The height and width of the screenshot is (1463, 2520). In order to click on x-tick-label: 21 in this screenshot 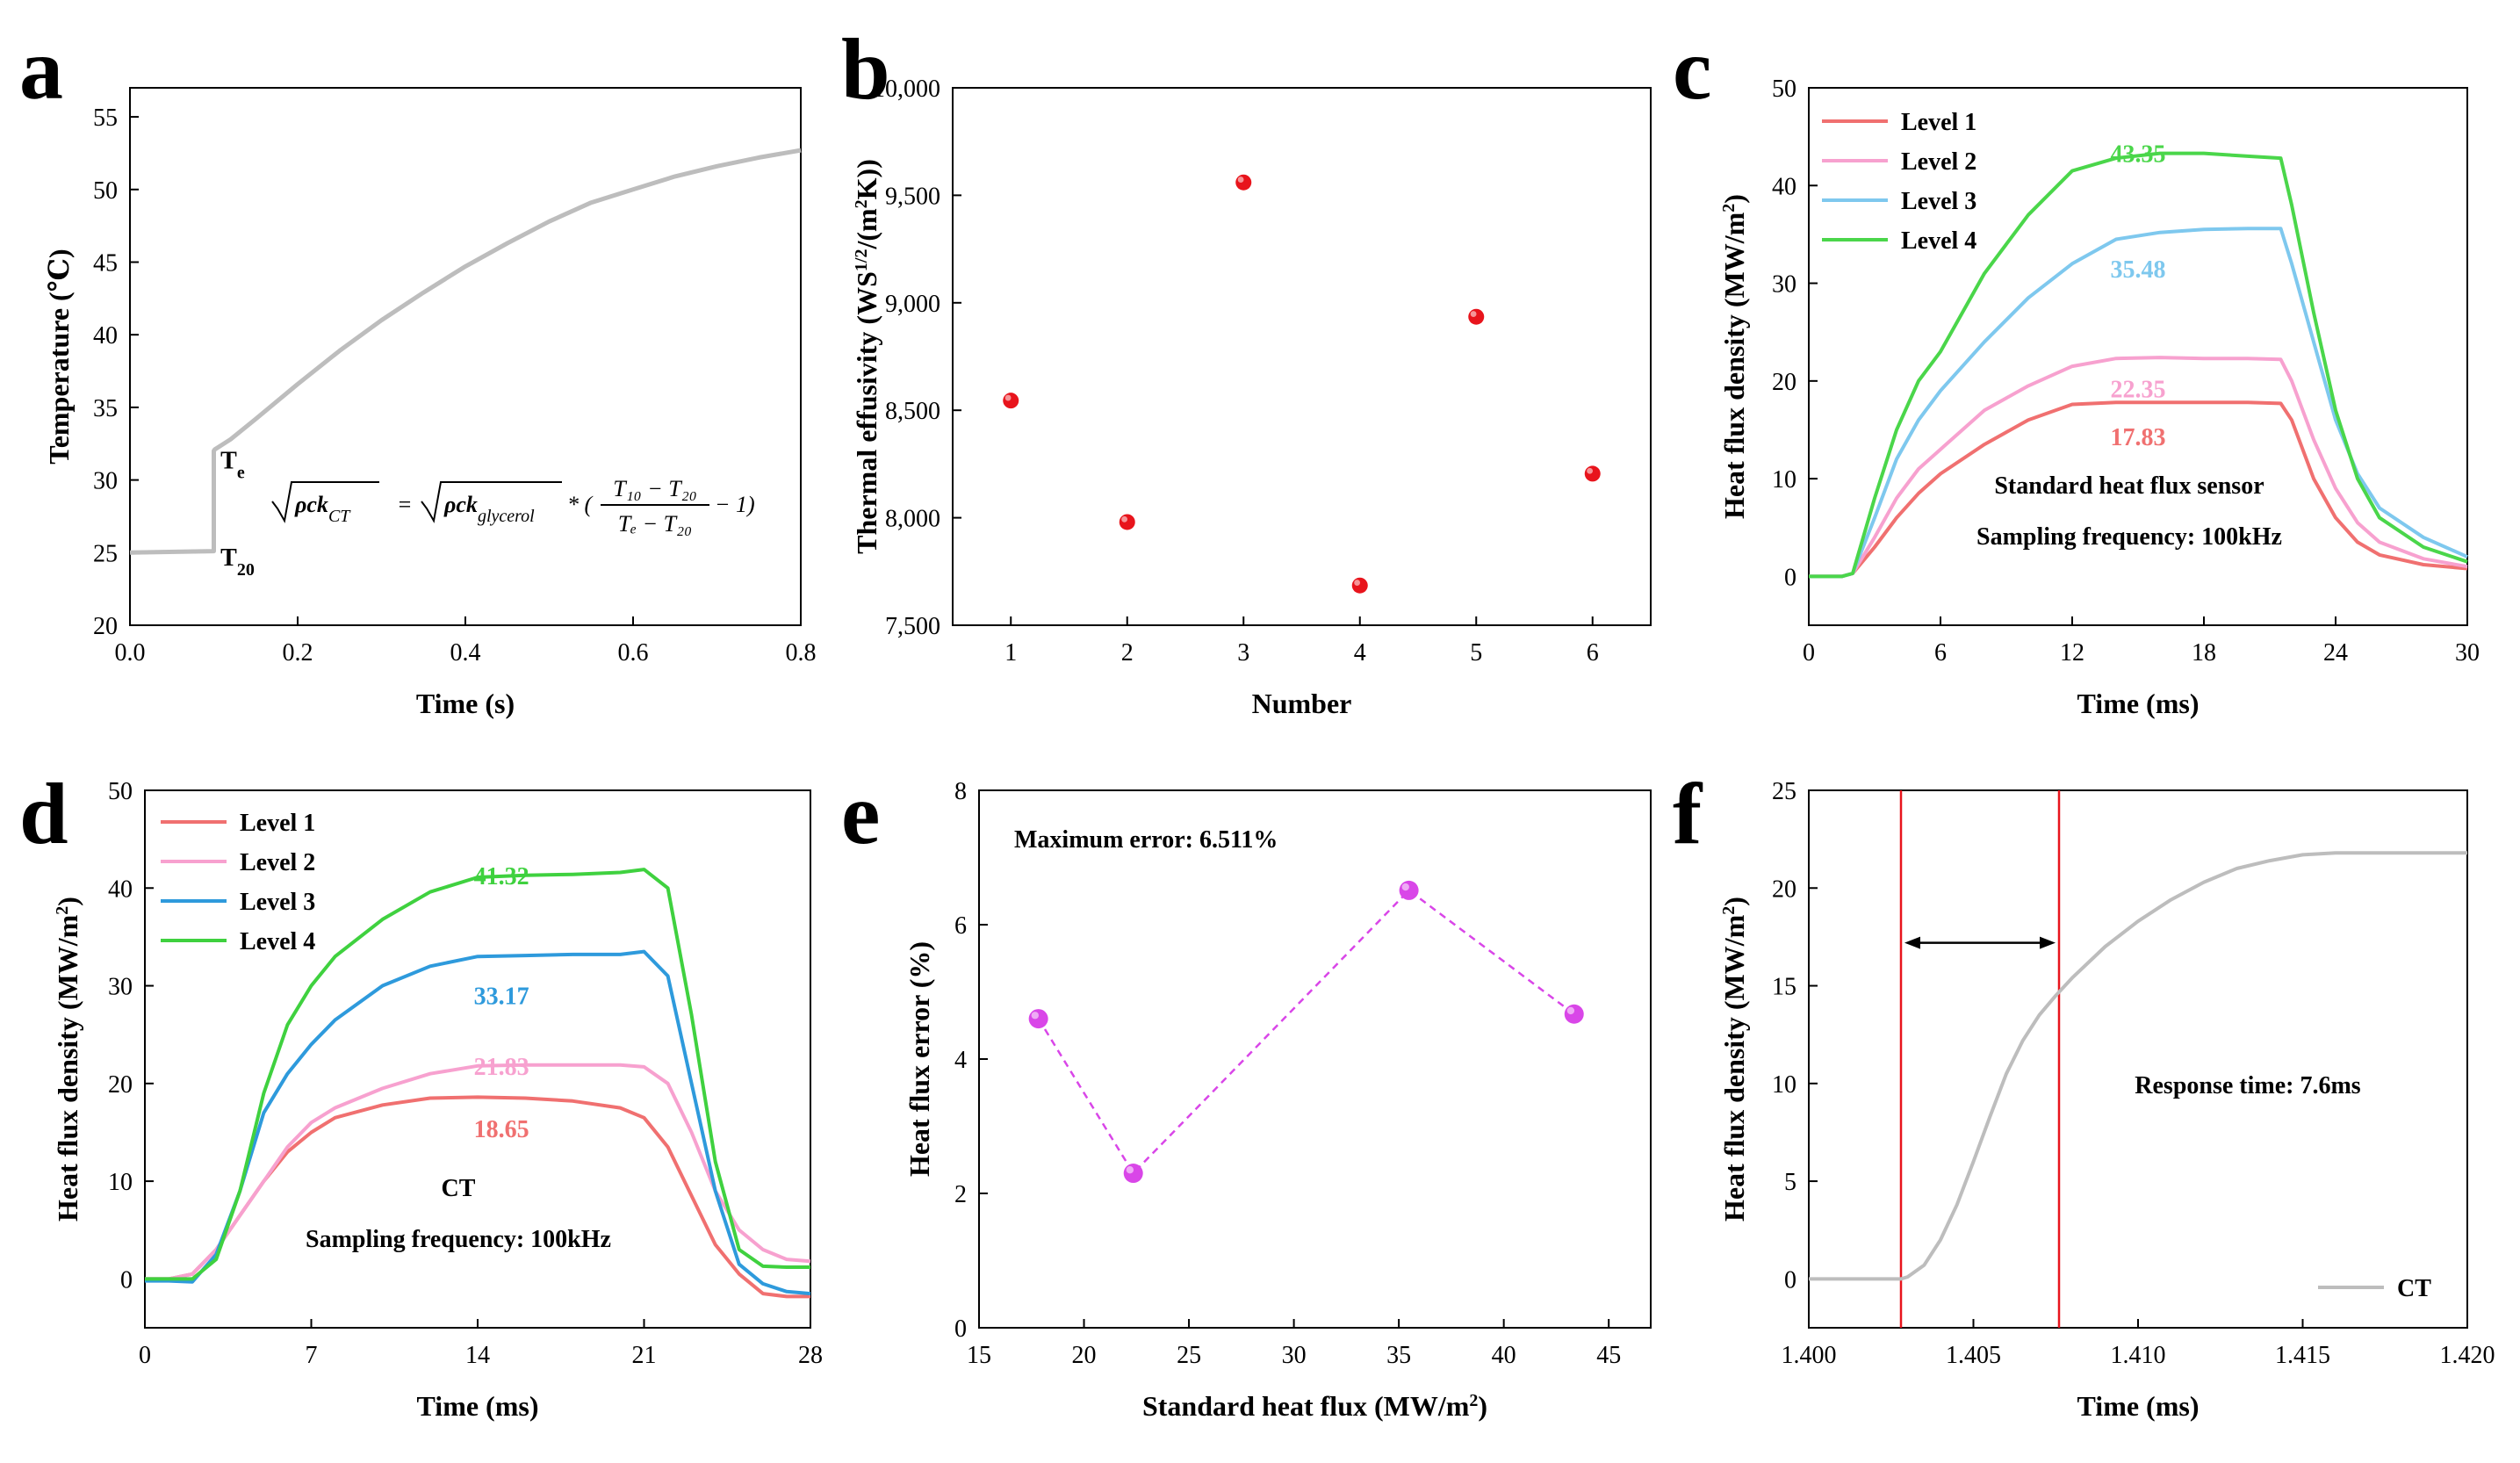, I will do `click(644, 1355)`.